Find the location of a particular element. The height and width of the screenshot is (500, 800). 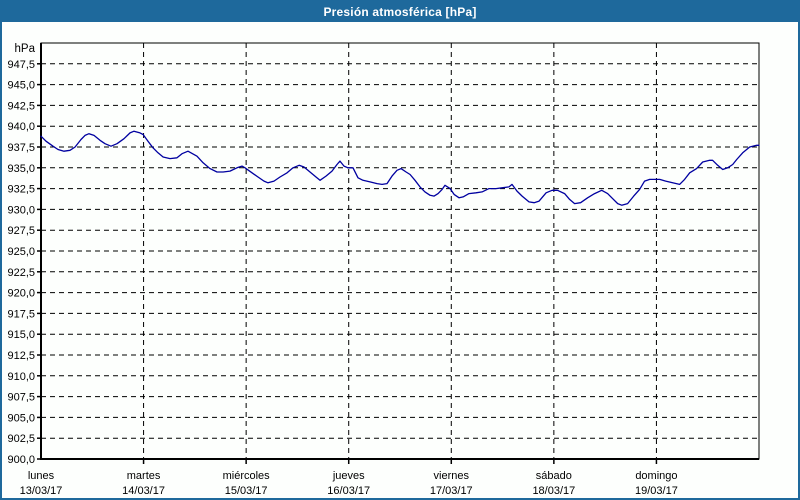

window-titlebar: Presión atmosférica [hPa] is located at coordinates (400, 12).